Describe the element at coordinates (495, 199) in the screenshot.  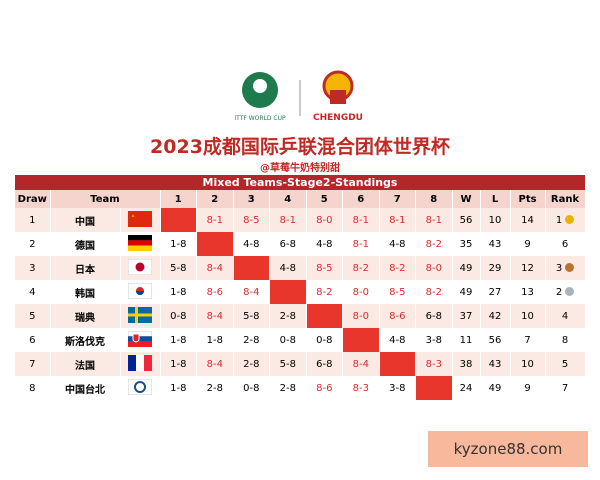
I see `column-header: L` at that location.